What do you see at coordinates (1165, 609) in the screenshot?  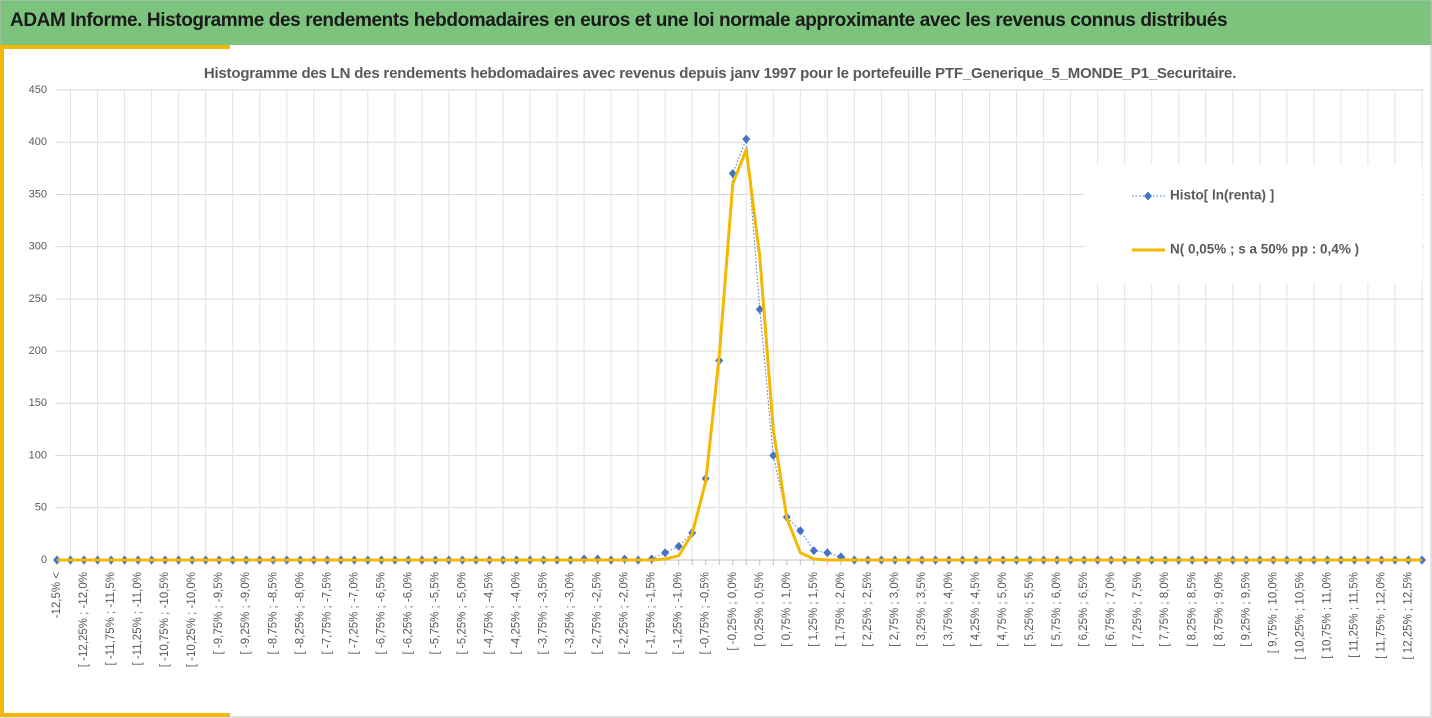 I see `x-tick-label: [ 7,75% ; 8,0%` at bounding box center [1165, 609].